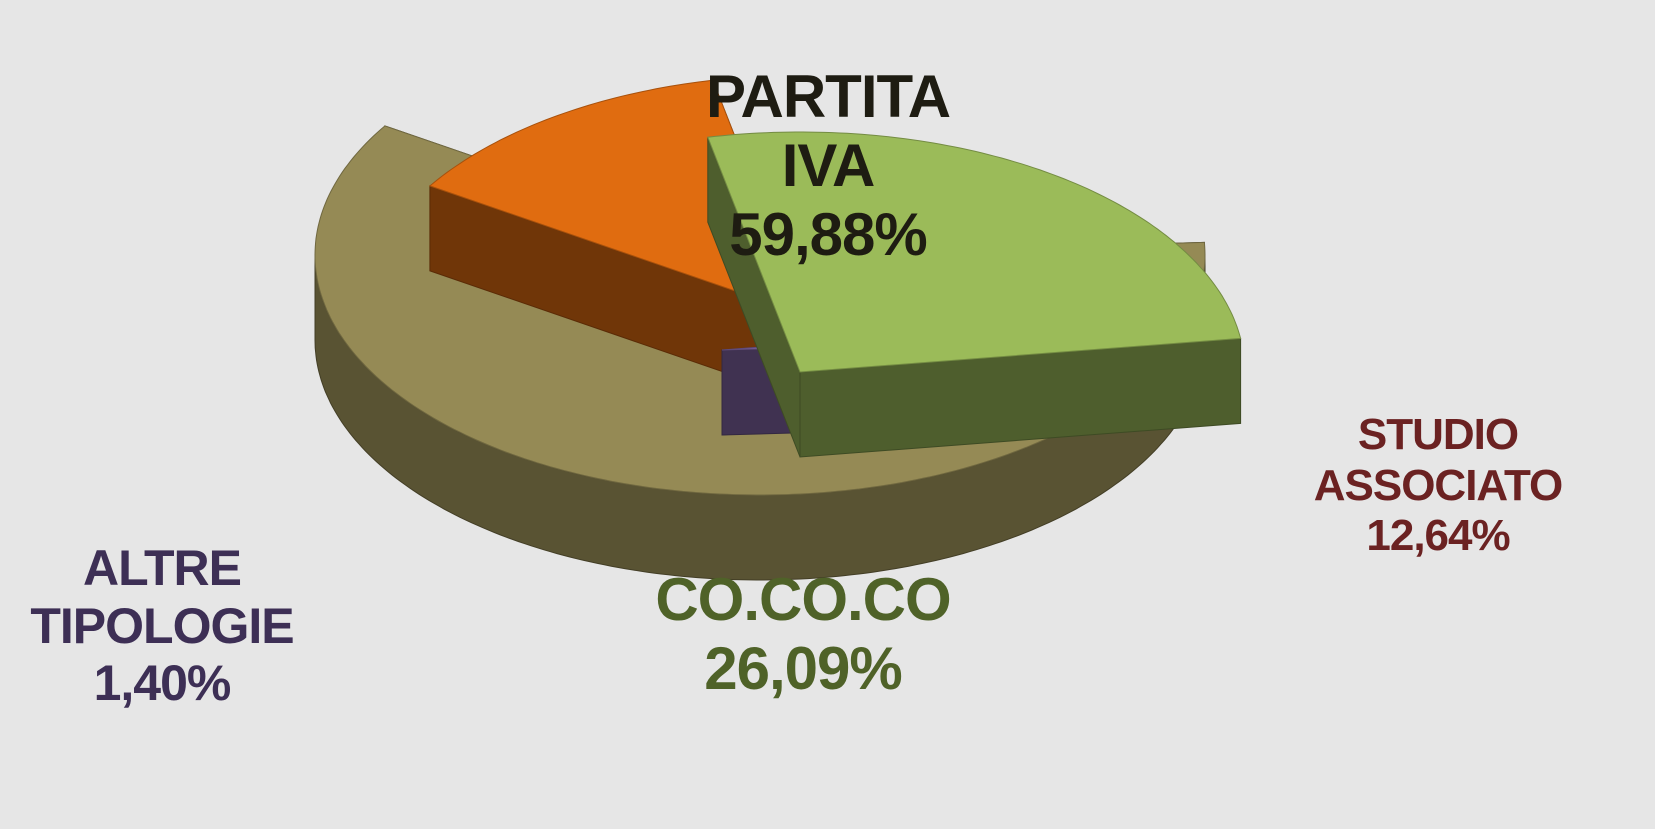 Image resolution: width=1655 pixels, height=829 pixels. I want to click on value-label: 26,09%, so click(803, 668).